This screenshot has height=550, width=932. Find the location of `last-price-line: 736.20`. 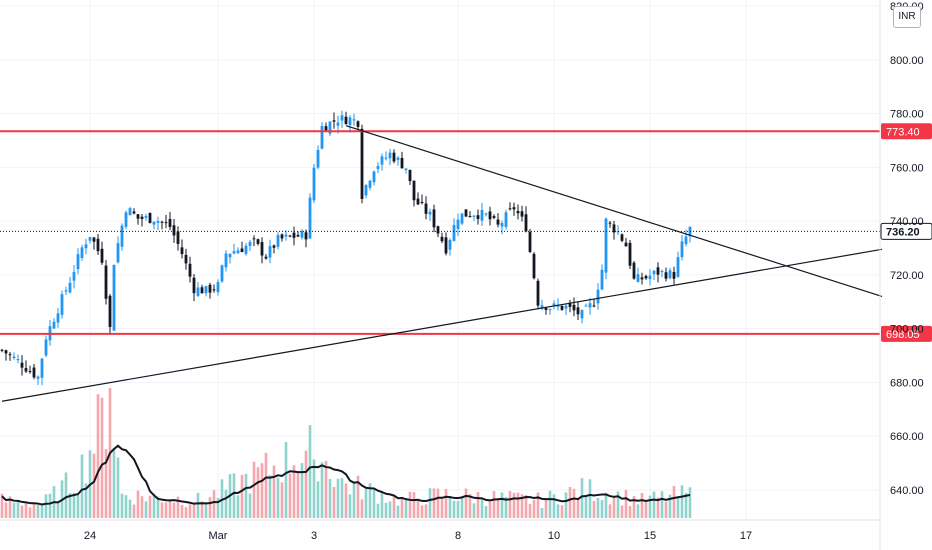

last-price-line: 736.20 is located at coordinates (466, 231).